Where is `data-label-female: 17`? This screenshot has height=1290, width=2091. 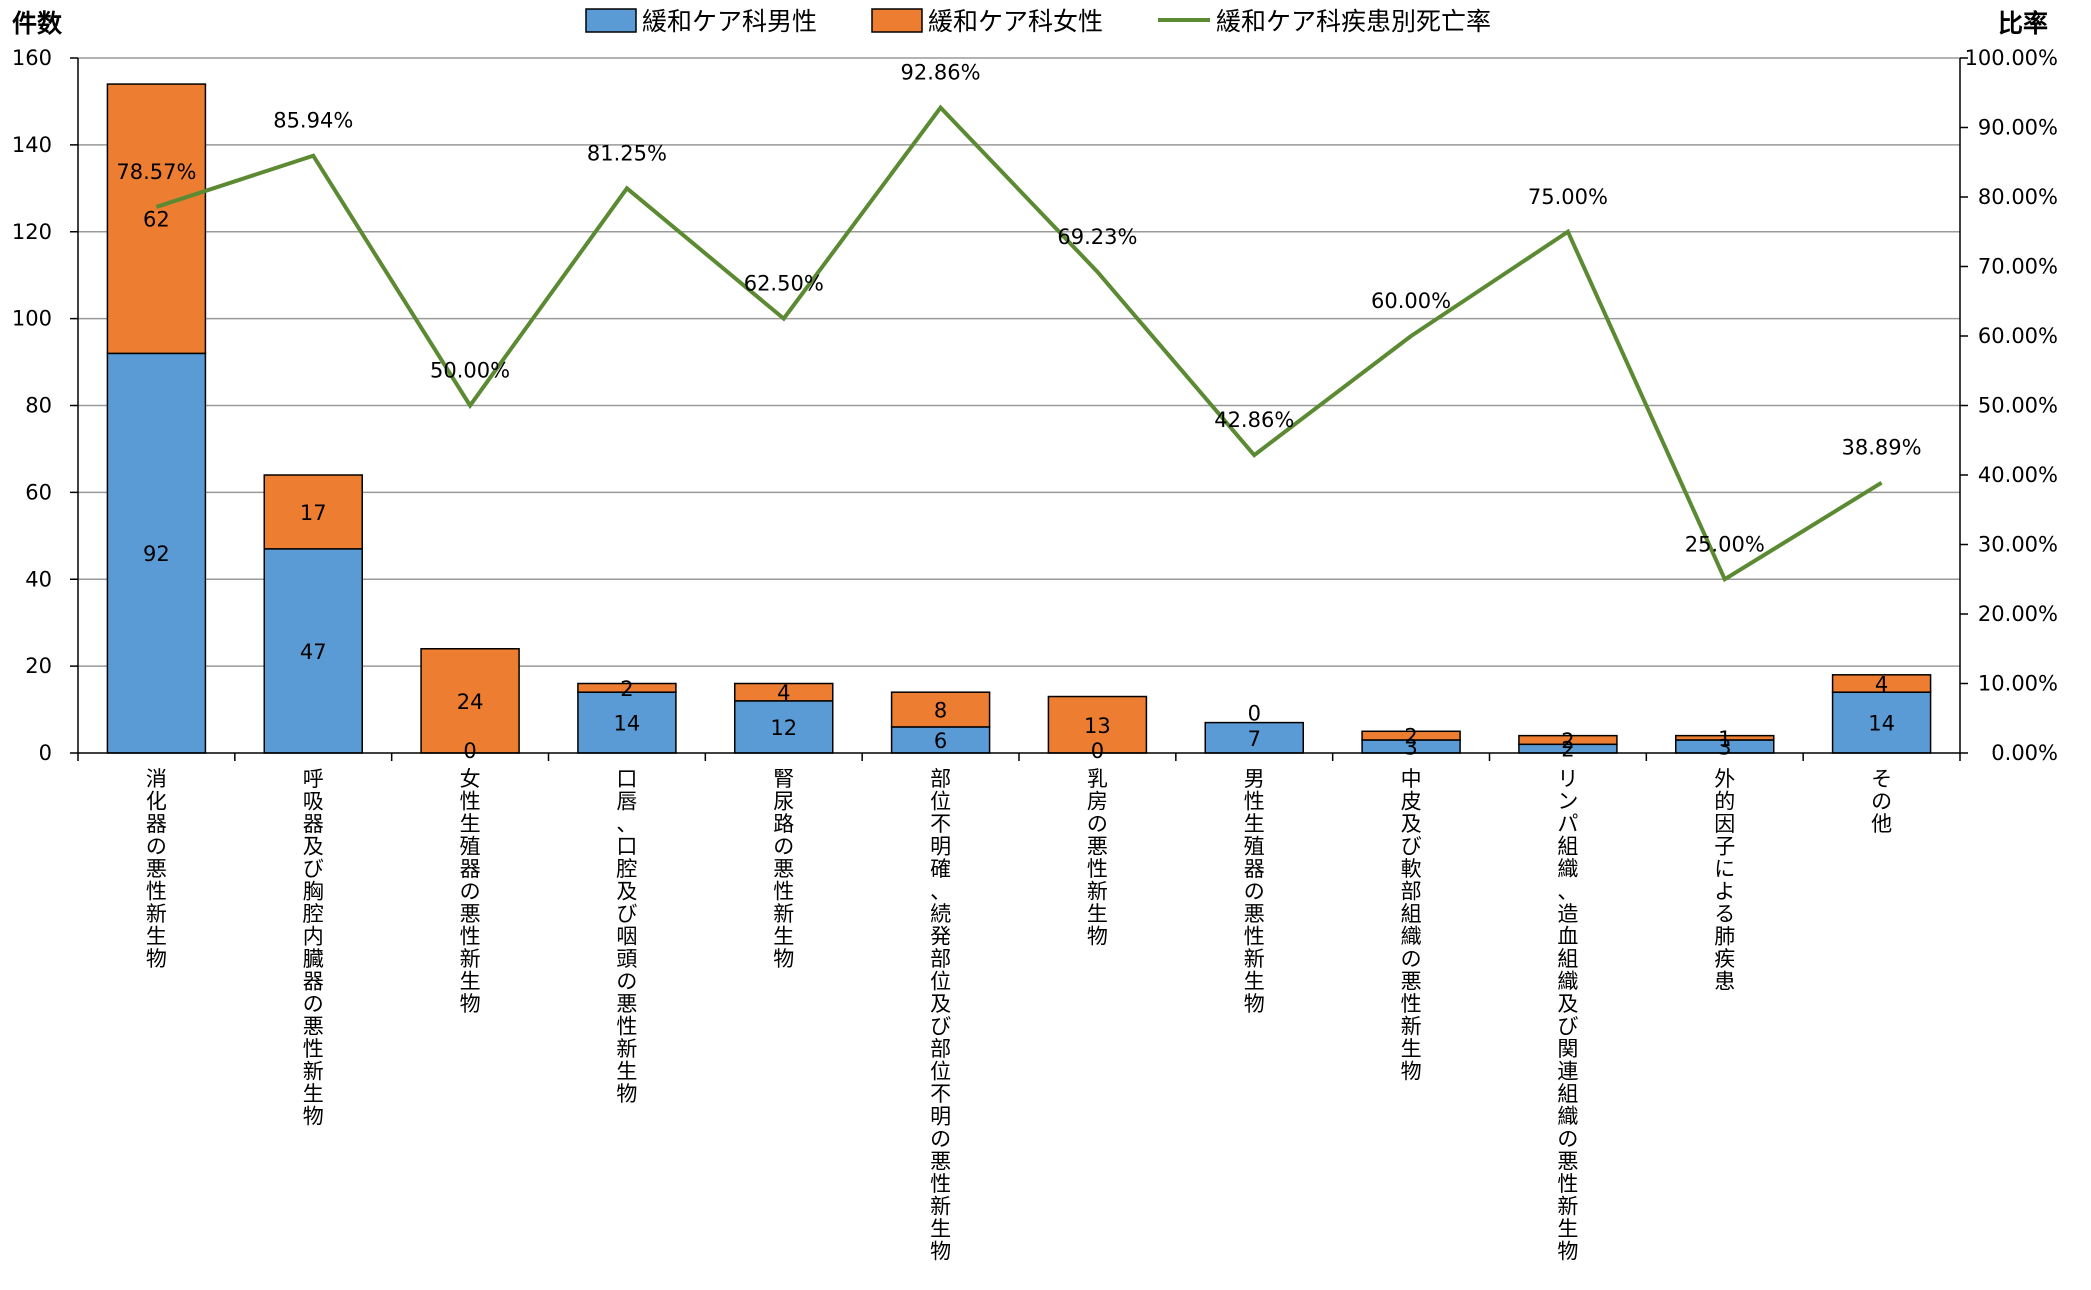 data-label-female: 17 is located at coordinates (313, 513).